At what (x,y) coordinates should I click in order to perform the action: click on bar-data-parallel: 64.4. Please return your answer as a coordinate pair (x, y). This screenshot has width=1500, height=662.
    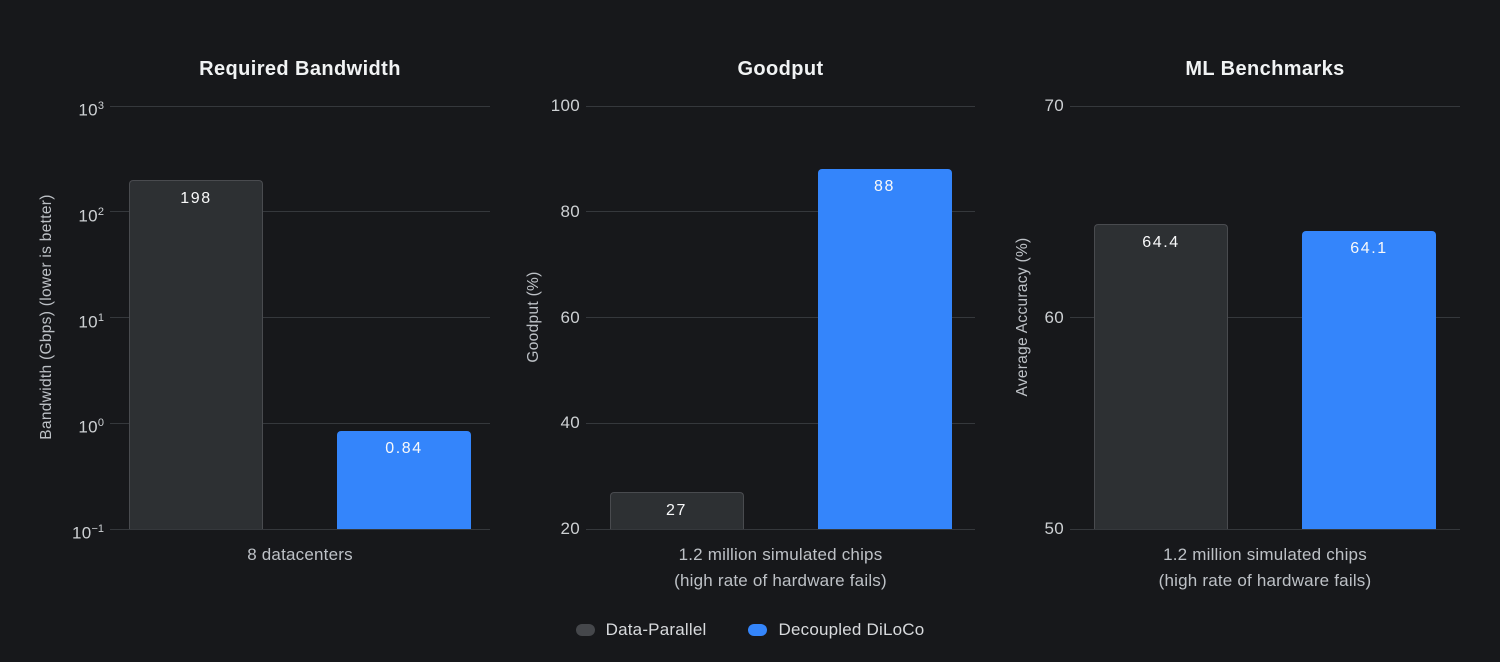
    Looking at the image, I should click on (1161, 376).